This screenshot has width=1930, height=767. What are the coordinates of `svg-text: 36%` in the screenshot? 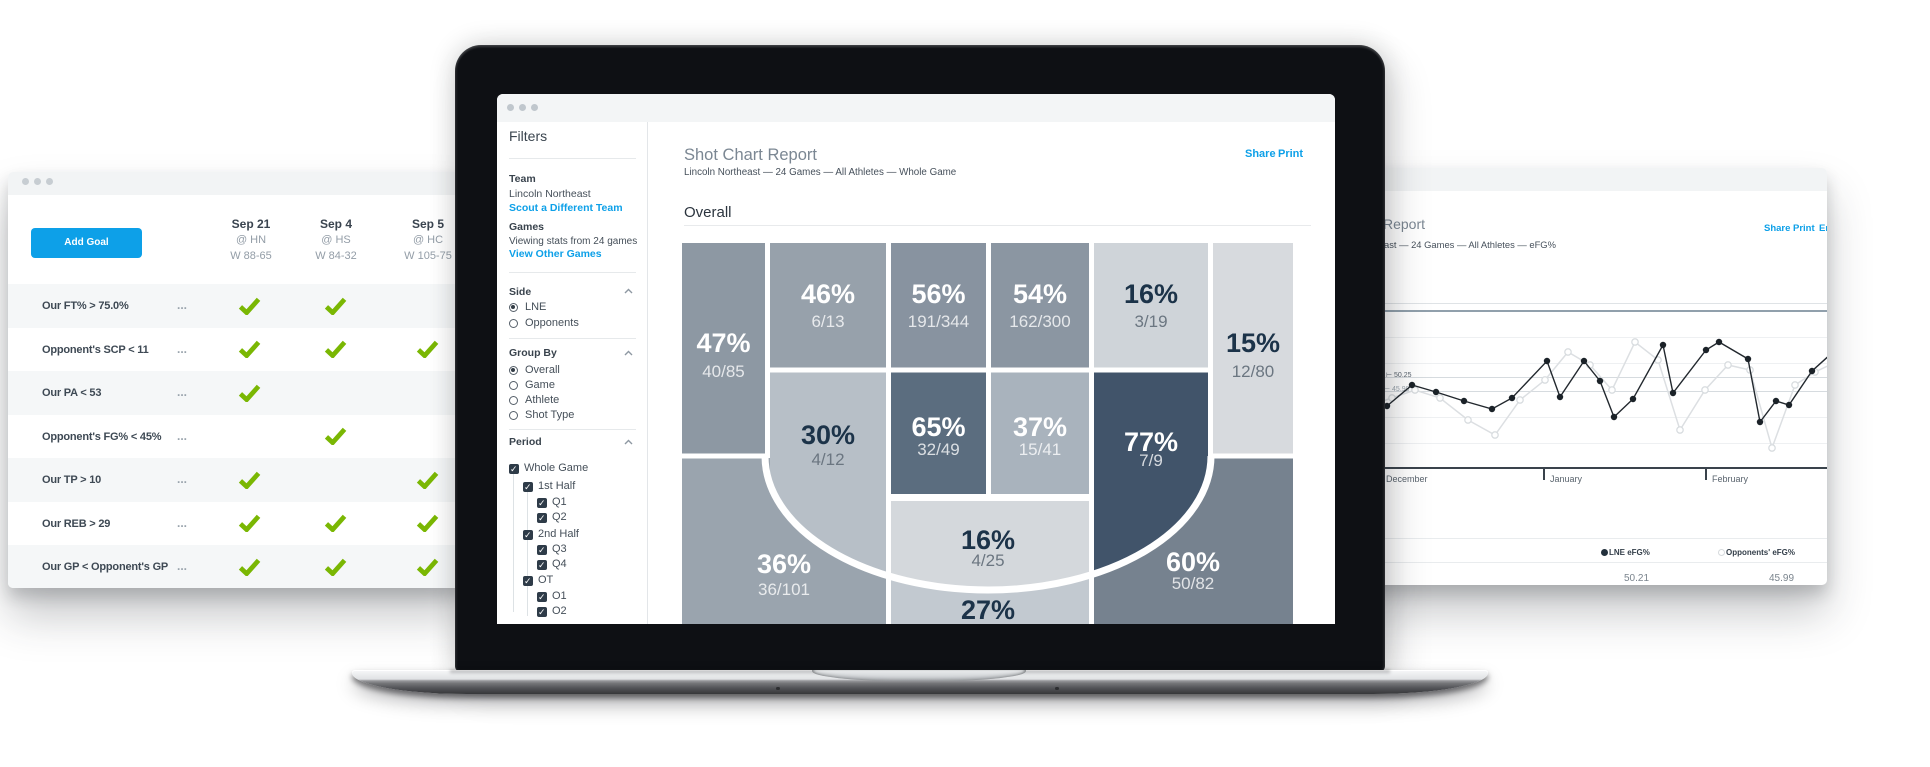 It's located at (784, 564).